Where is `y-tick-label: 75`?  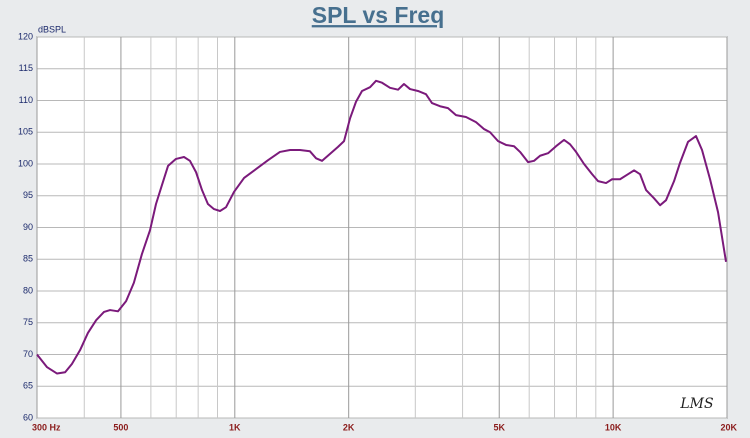
y-tick-label: 75 is located at coordinates (28, 322).